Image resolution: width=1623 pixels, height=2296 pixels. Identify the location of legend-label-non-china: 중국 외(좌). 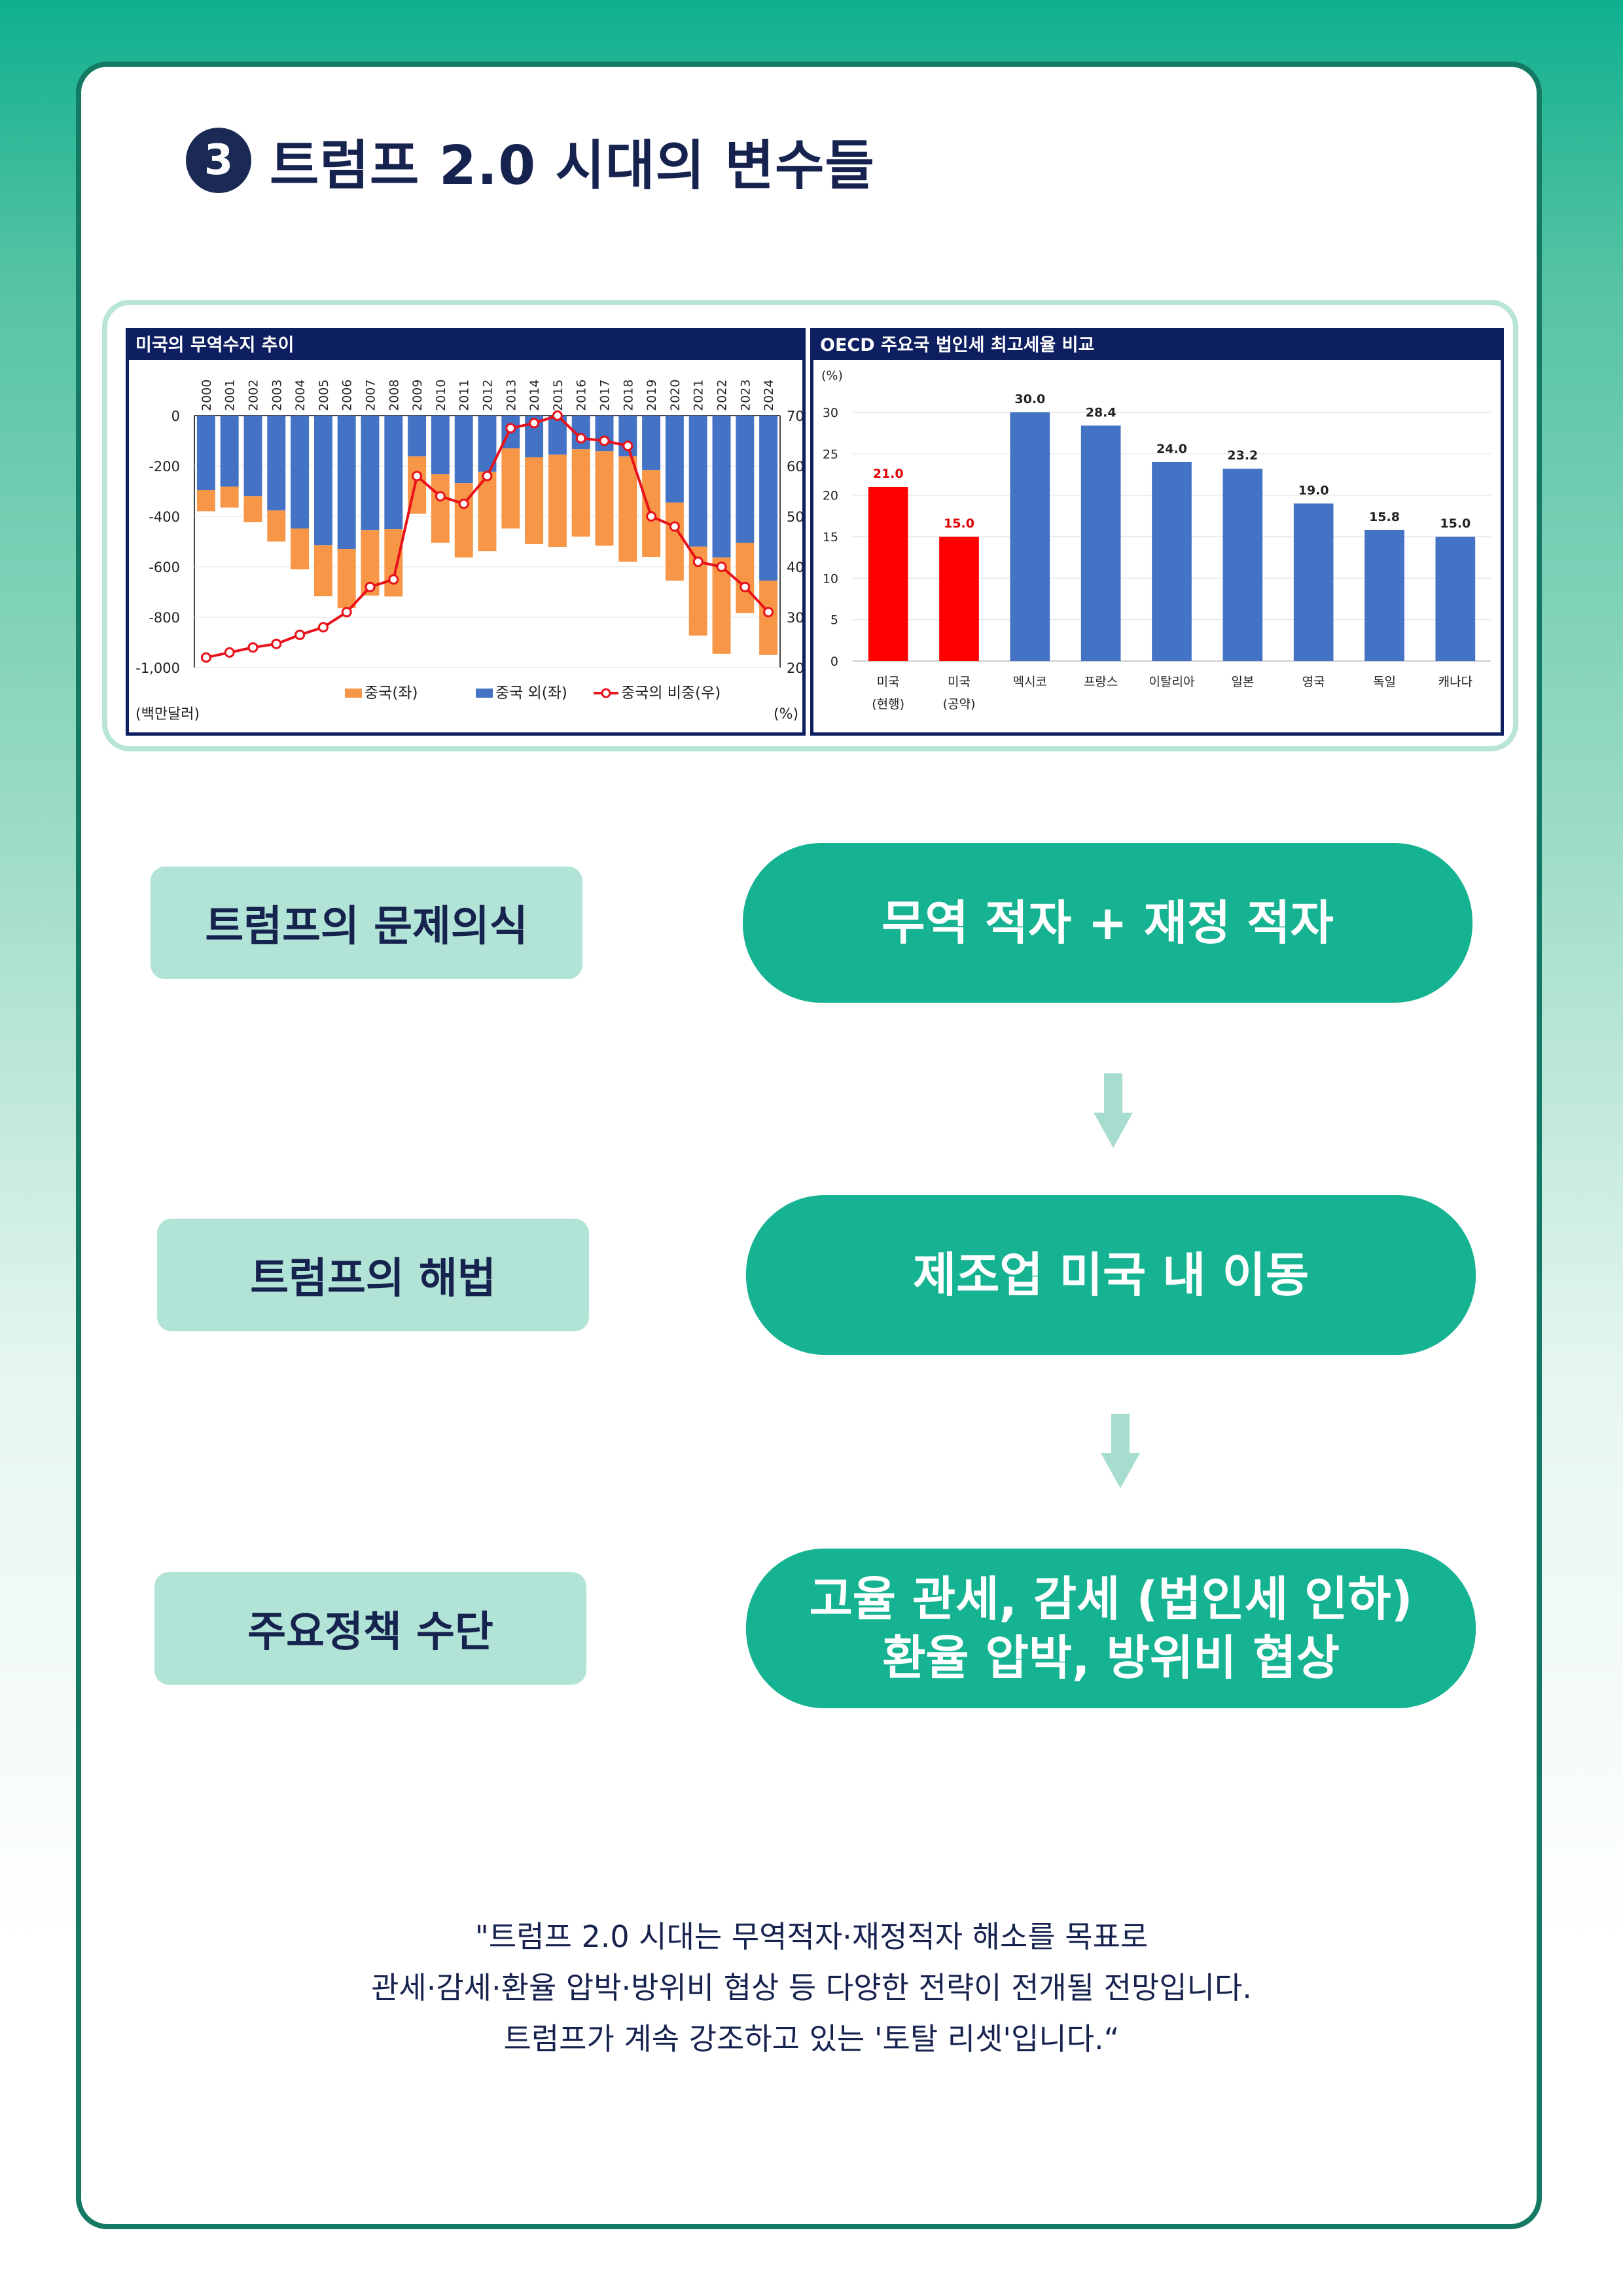
(531, 693).